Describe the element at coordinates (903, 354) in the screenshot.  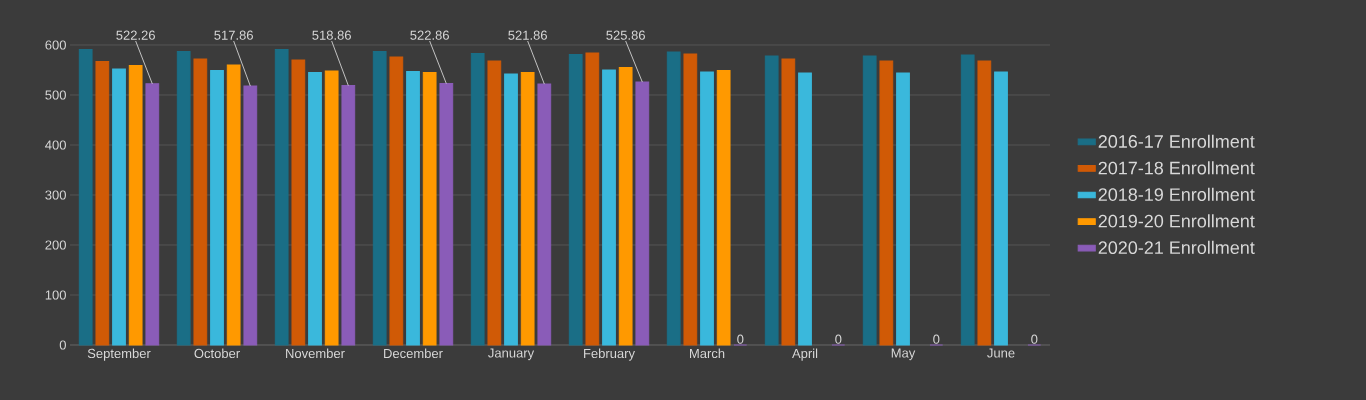
I see `x-tick-label: May` at that location.